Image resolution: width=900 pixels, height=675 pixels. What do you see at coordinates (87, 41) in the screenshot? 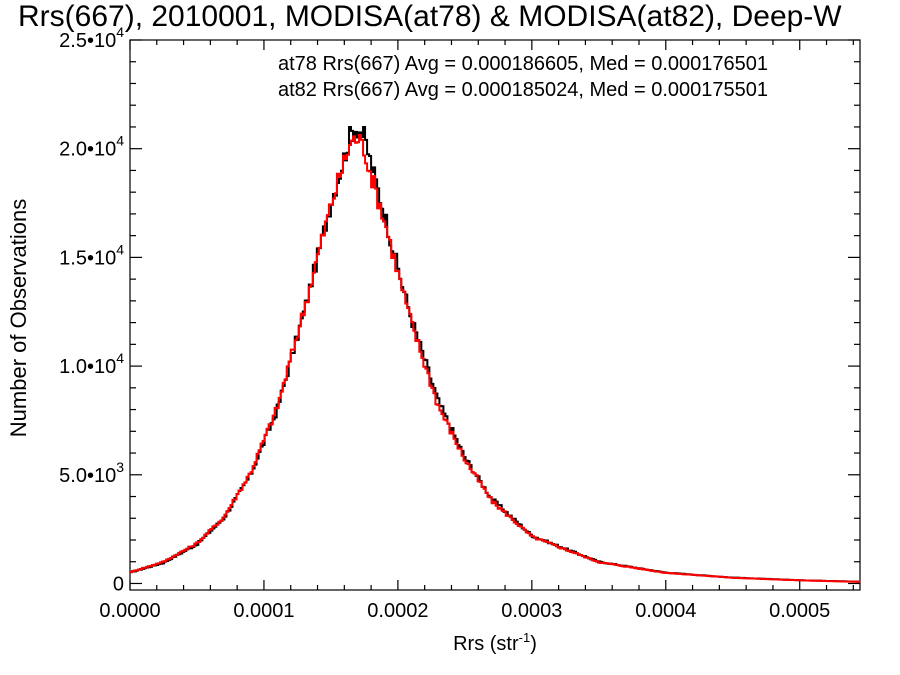
I see `y-tick-mantissa: 2.5•10` at bounding box center [87, 41].